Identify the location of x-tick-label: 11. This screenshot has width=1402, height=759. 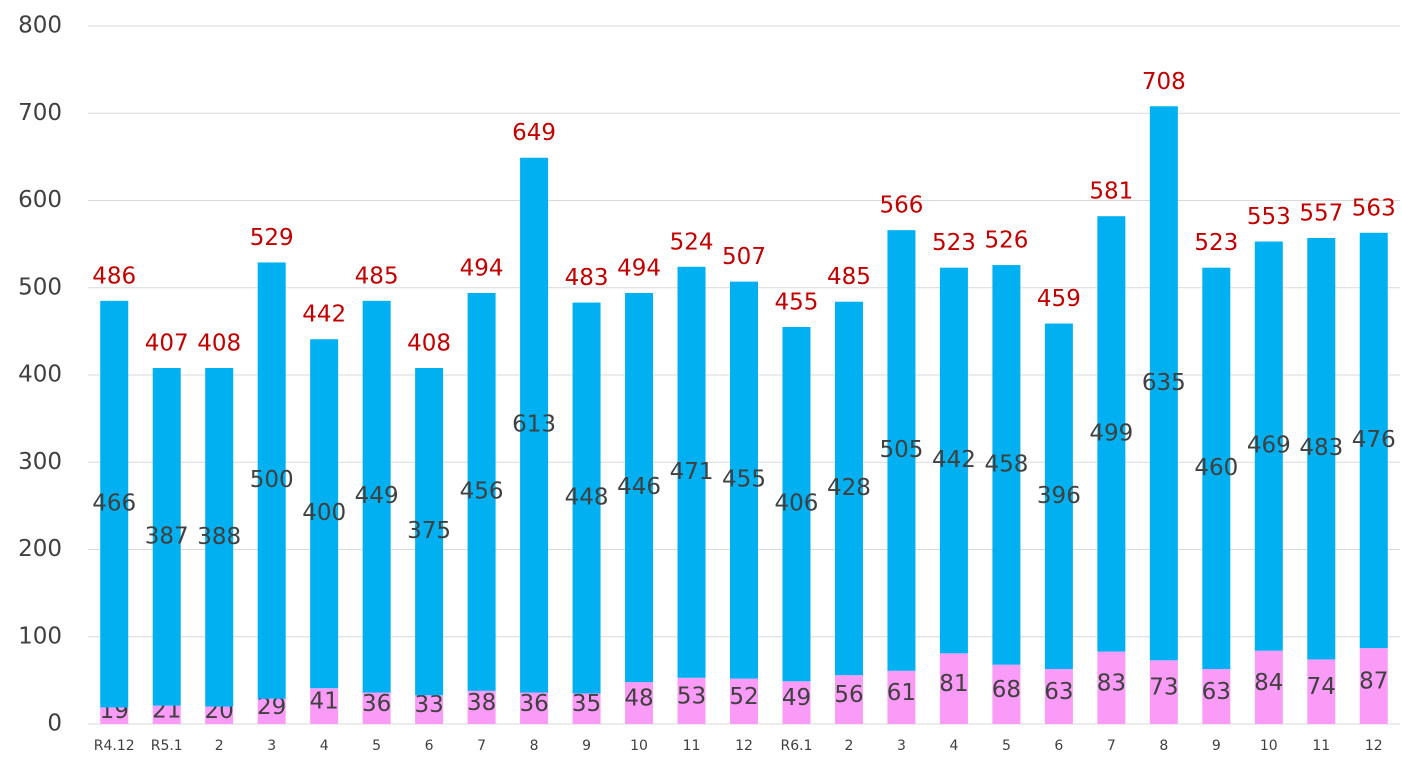
(692, 746).